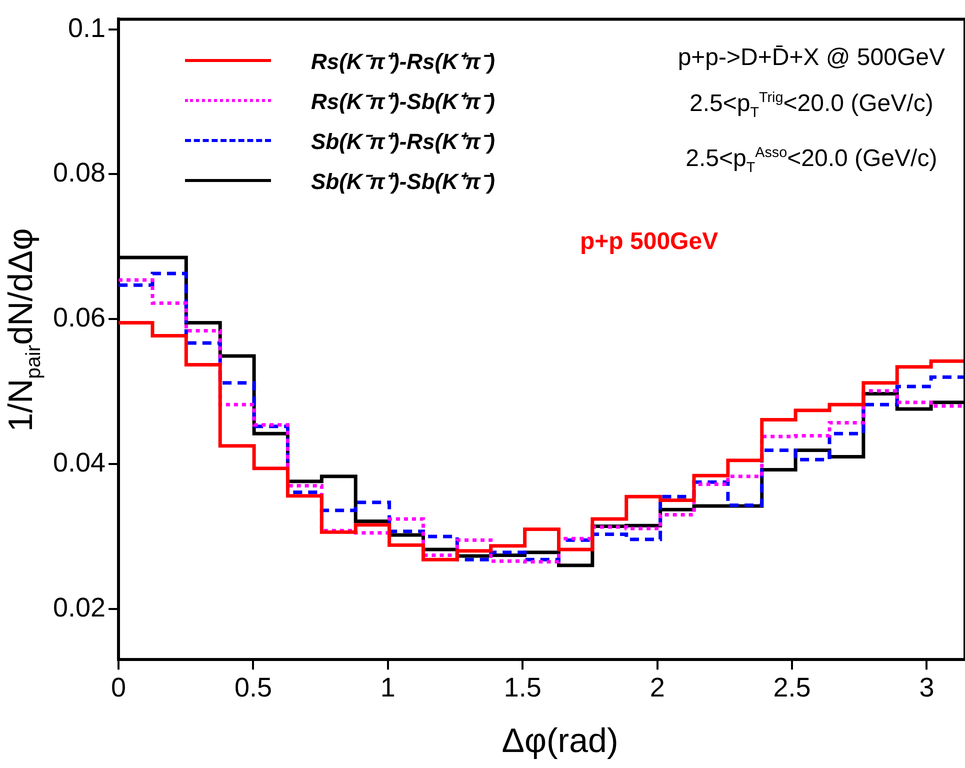 The height and width of the screenshot is (768, 965). I want to click on y-tick-label: 0.08, so click(79, 173).